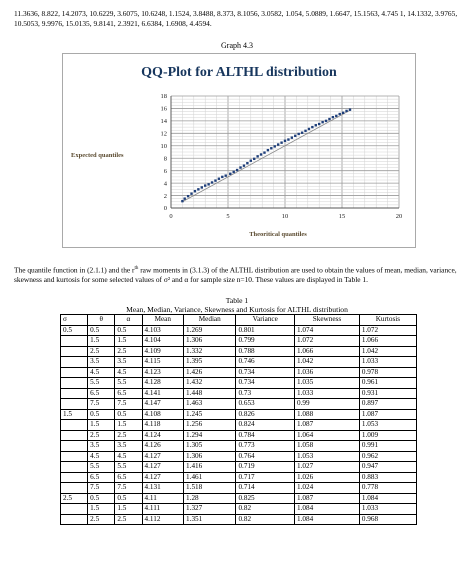  I want to click on table-cell: 4.103, so click(163, 330).